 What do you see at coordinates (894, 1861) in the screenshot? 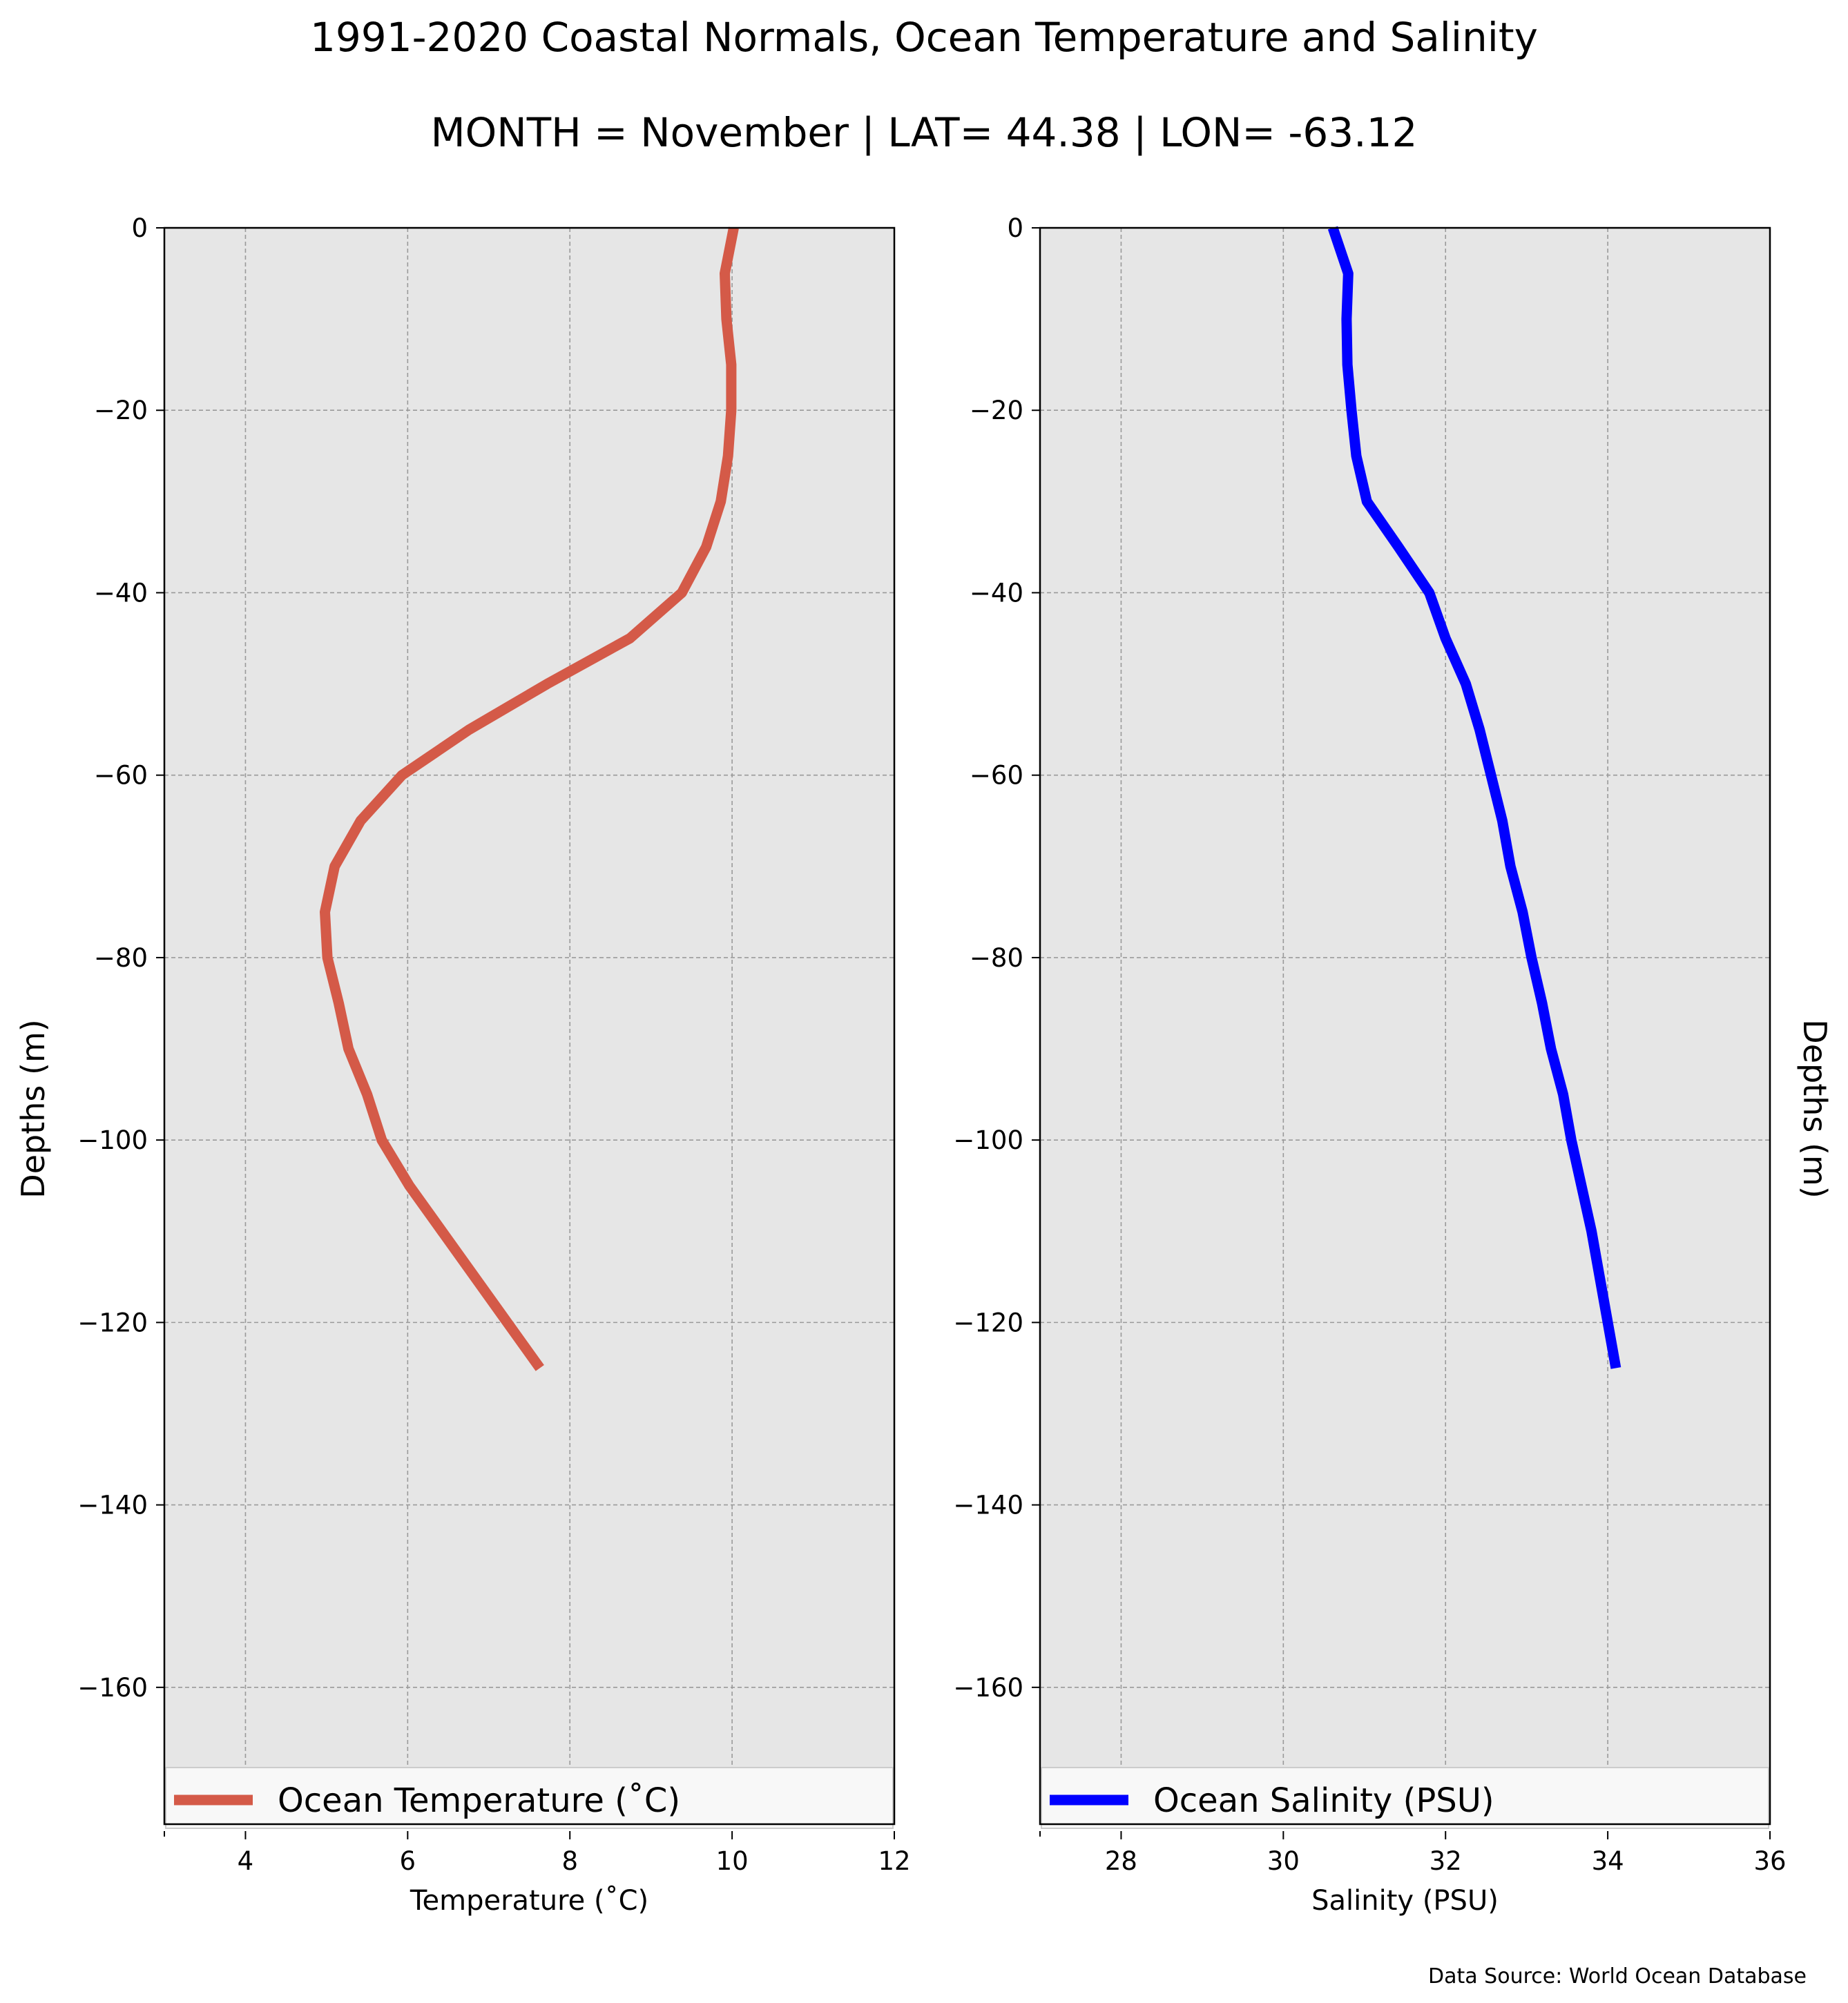
I see `x-tick-label: 12` at bounding box center [894, 1861].